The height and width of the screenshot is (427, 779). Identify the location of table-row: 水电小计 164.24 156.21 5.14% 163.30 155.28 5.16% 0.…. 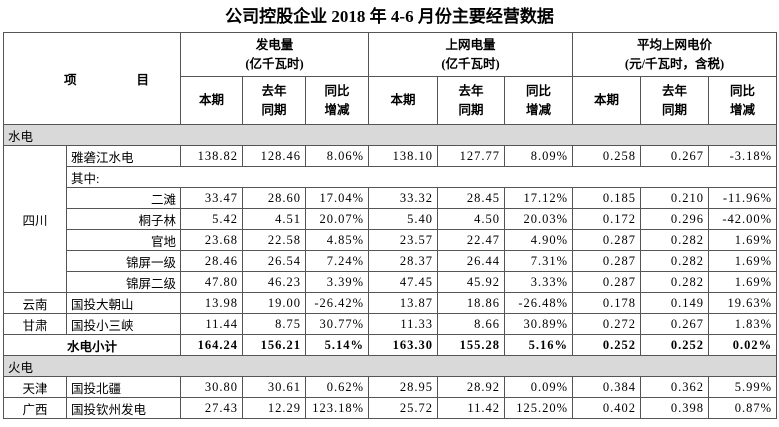
(390, 345).